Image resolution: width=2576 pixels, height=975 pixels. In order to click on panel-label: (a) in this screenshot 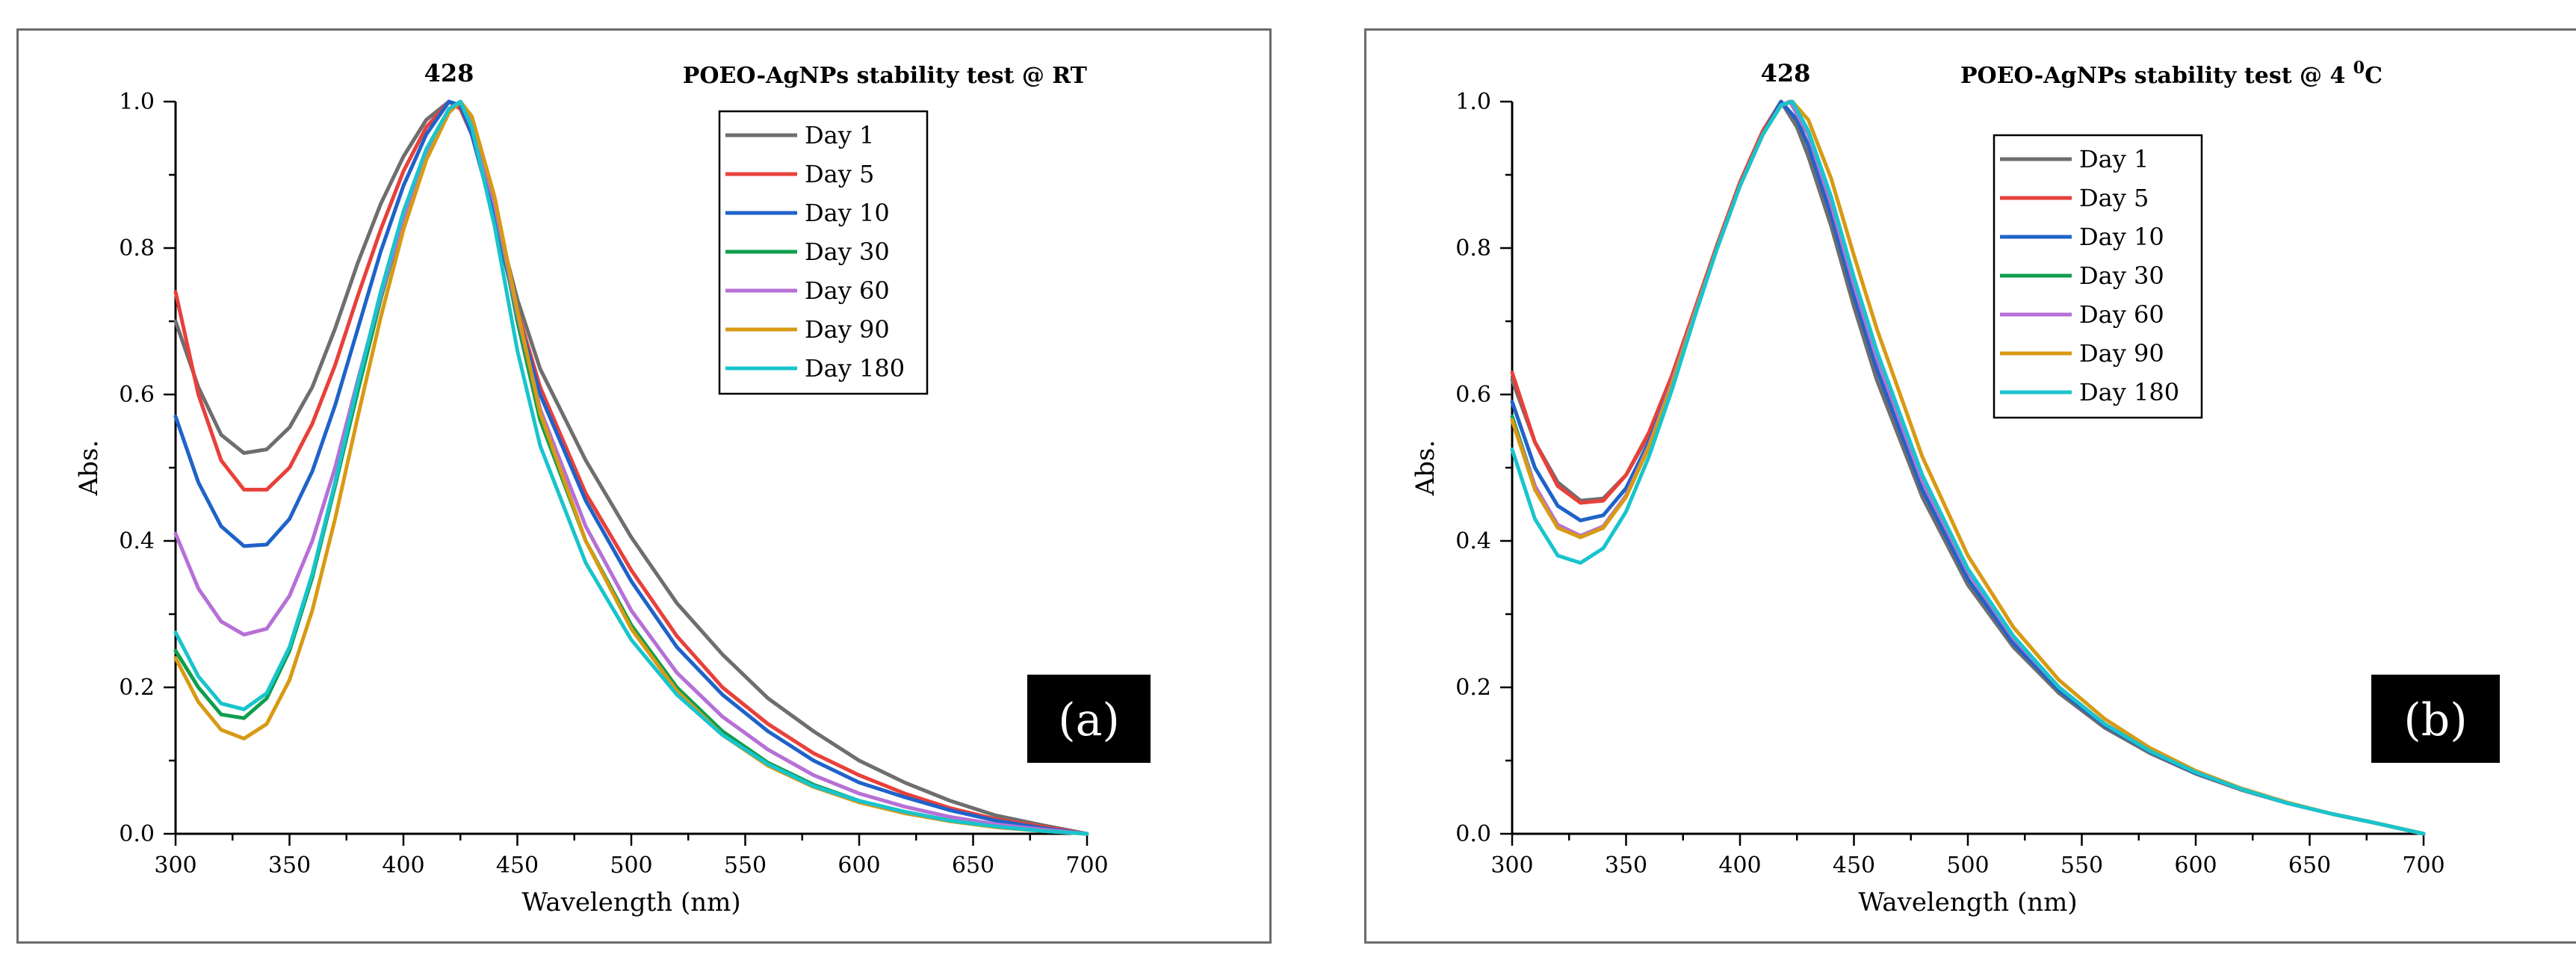, I will do `click(1089, 720)`.